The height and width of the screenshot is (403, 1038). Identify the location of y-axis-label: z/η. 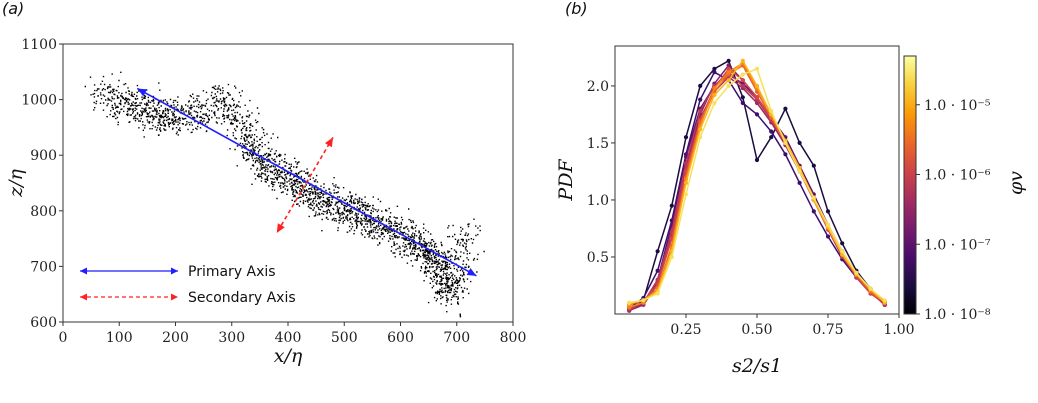
(16, 182).